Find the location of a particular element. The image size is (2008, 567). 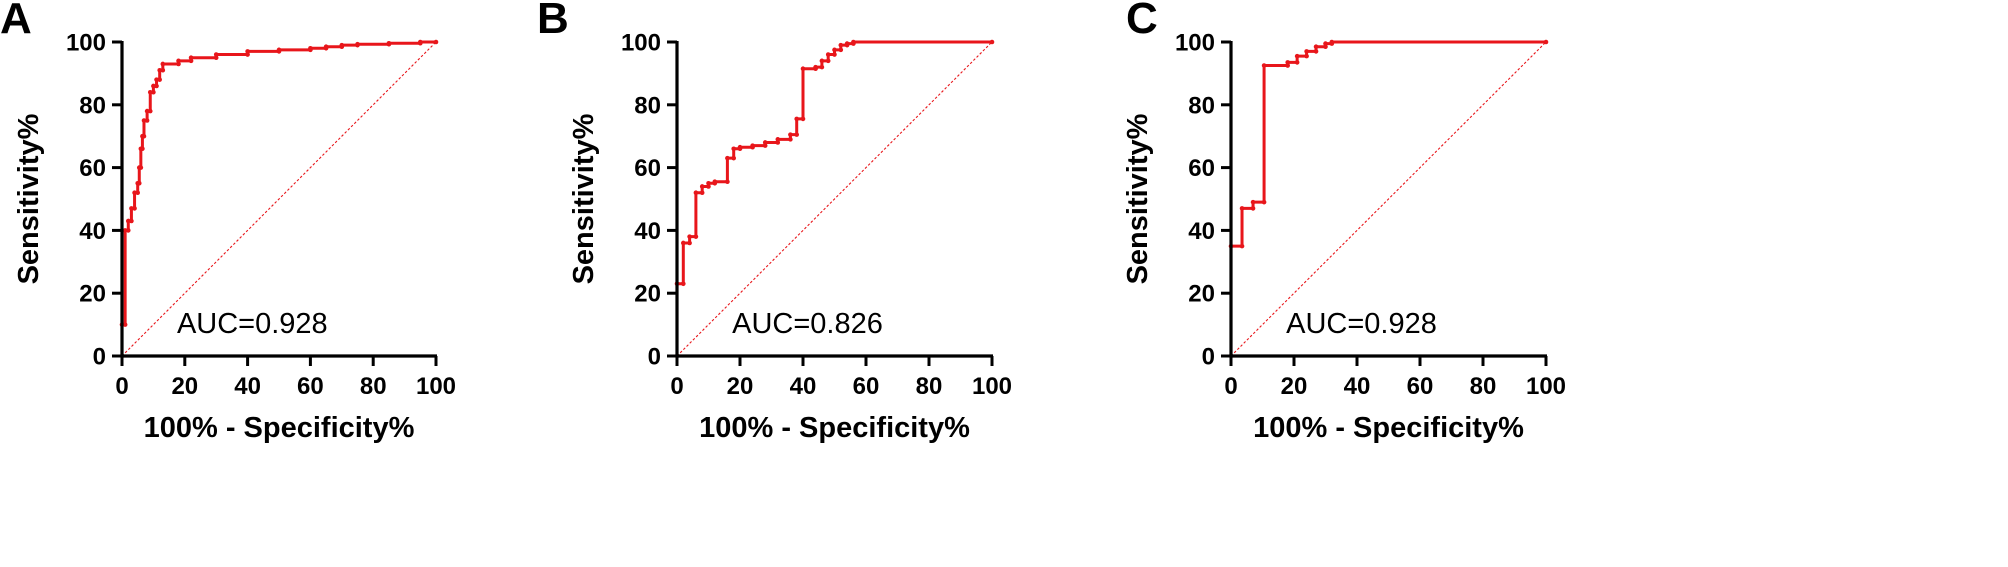

y-tick-label: 0 is located at coordinates (1208, 357).